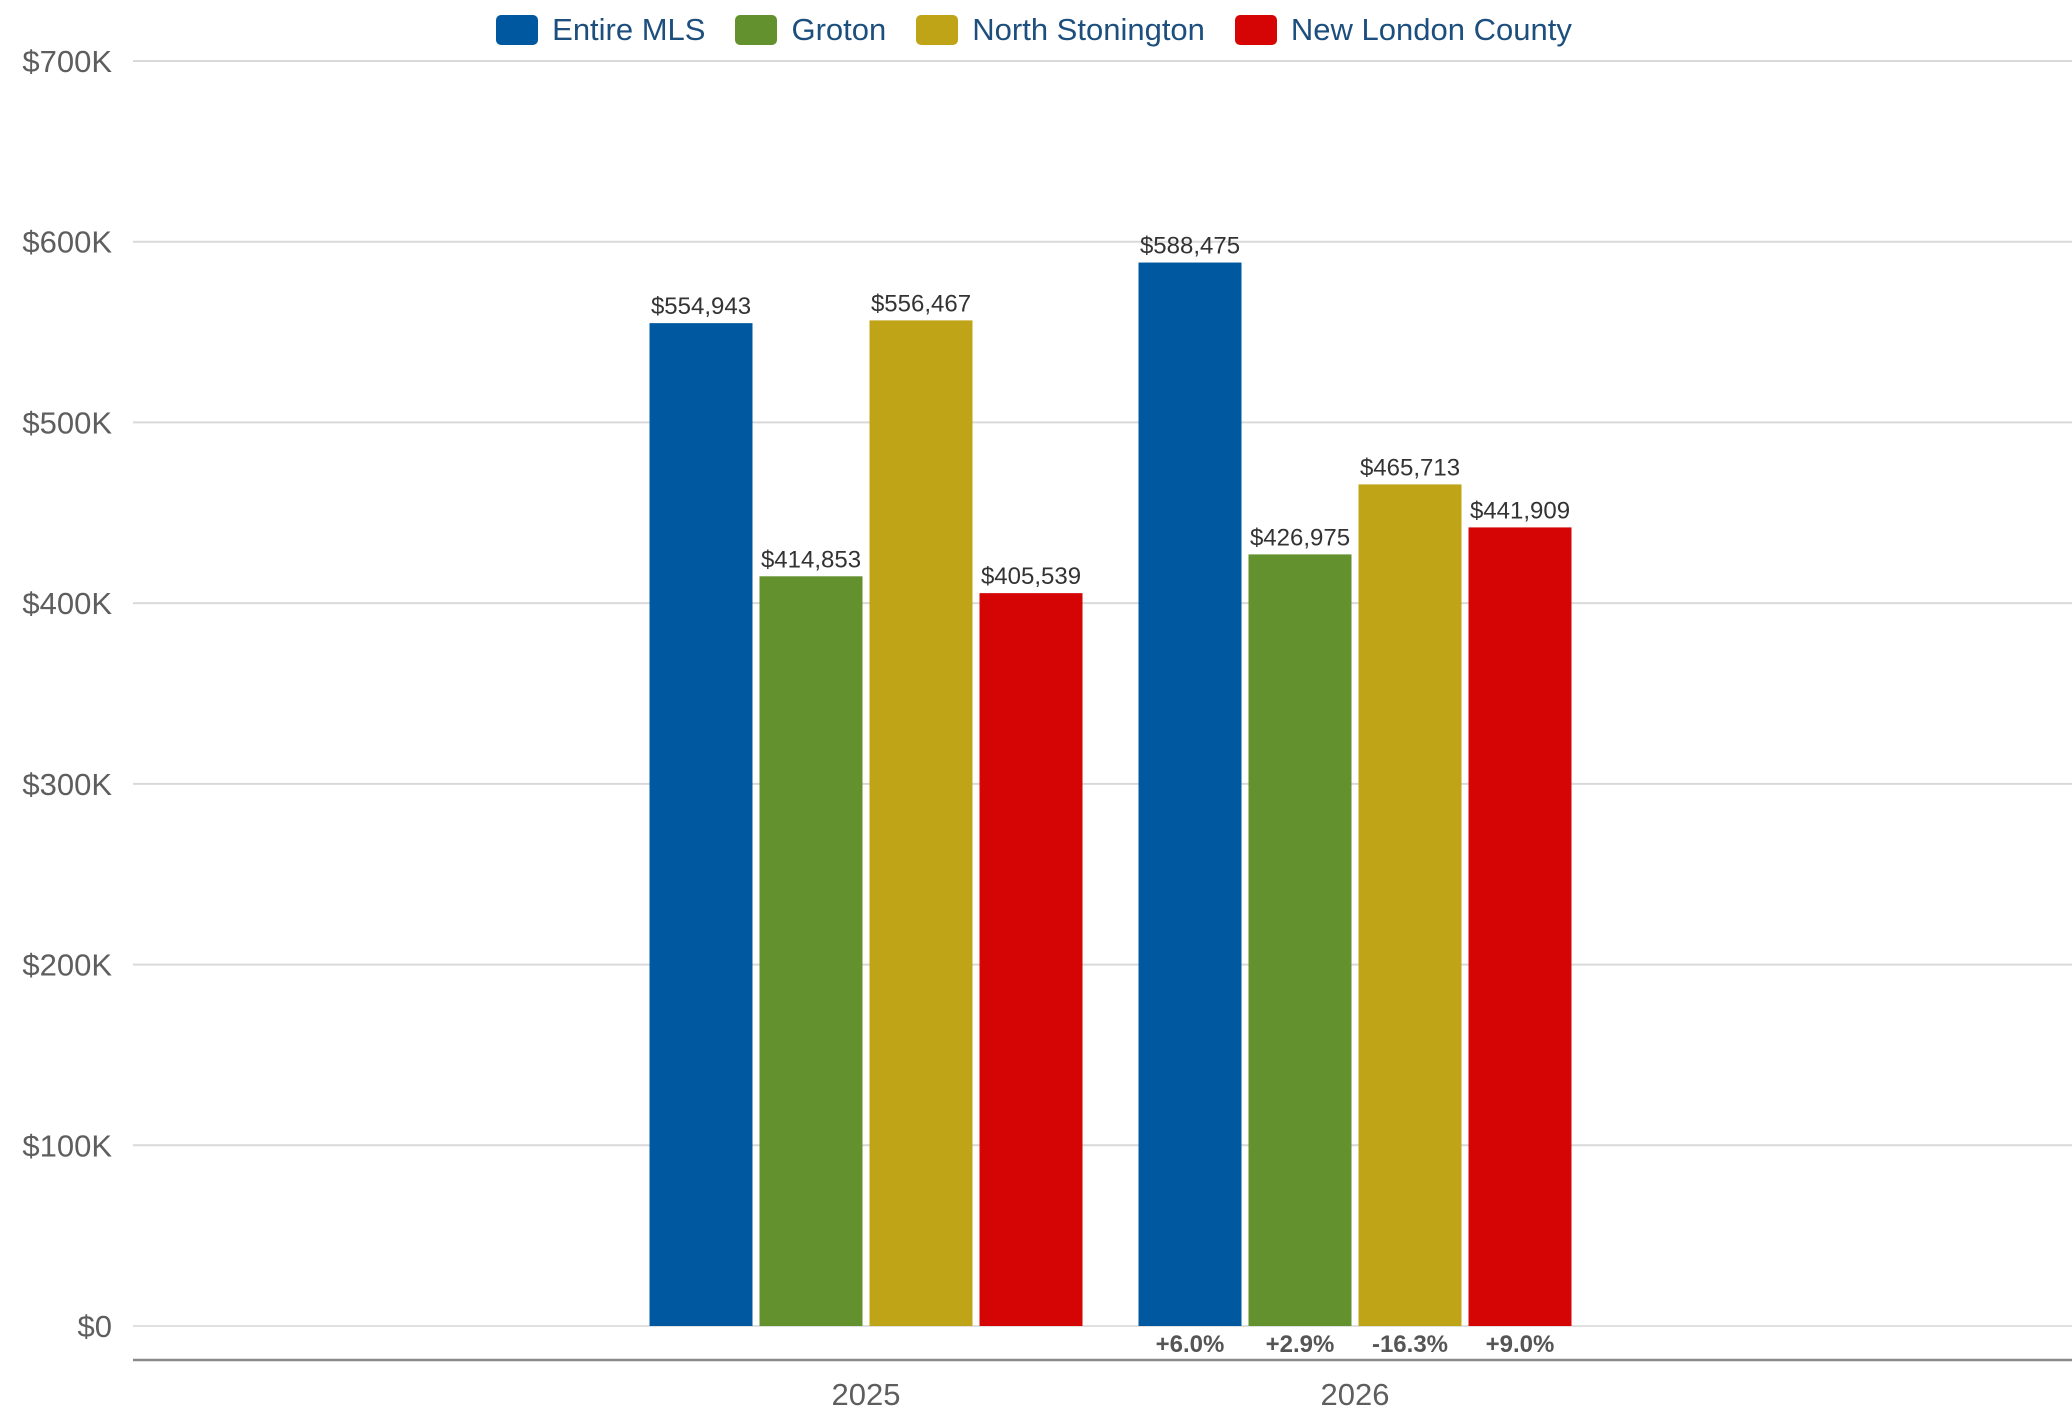 This screenshot has width=2072, height=1411. I want to click on y-tick-label: $700K, so click(67, 61).